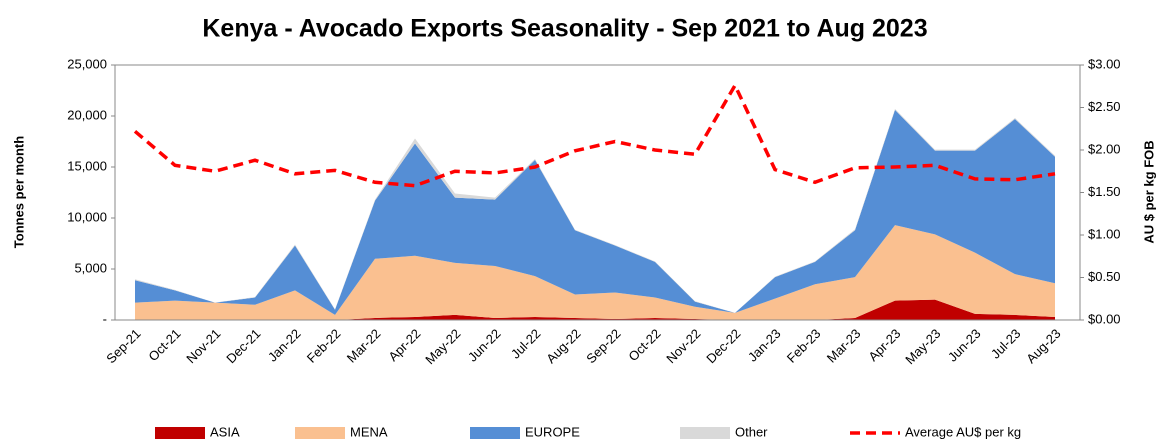  I want to click on x-tick-label: Aug-22, so click(563, 346).